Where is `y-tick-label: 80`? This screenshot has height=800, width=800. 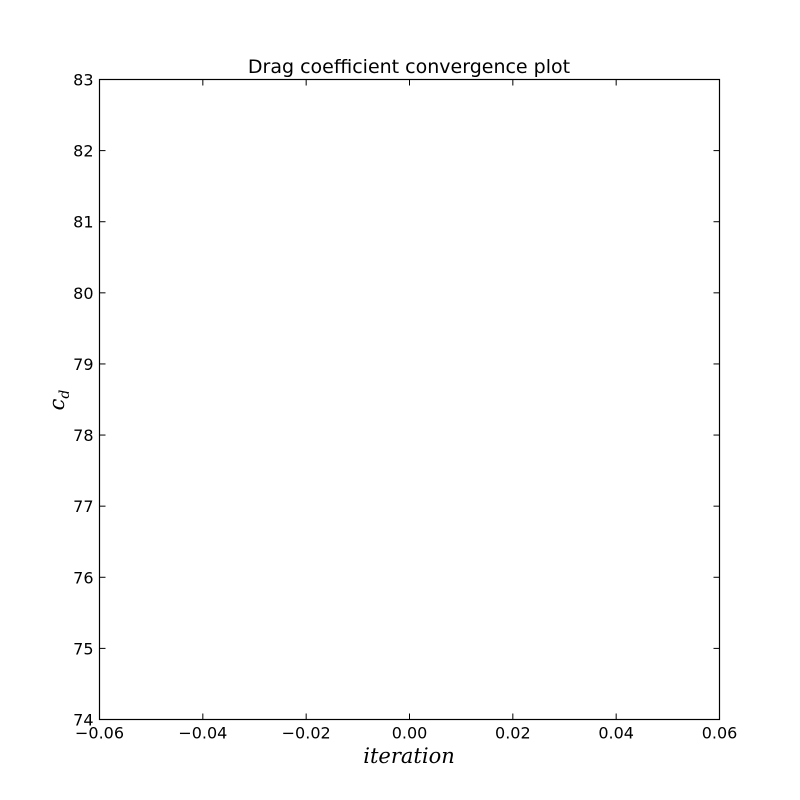
y-tick-label: 80 is located at coordinates (83, 293).